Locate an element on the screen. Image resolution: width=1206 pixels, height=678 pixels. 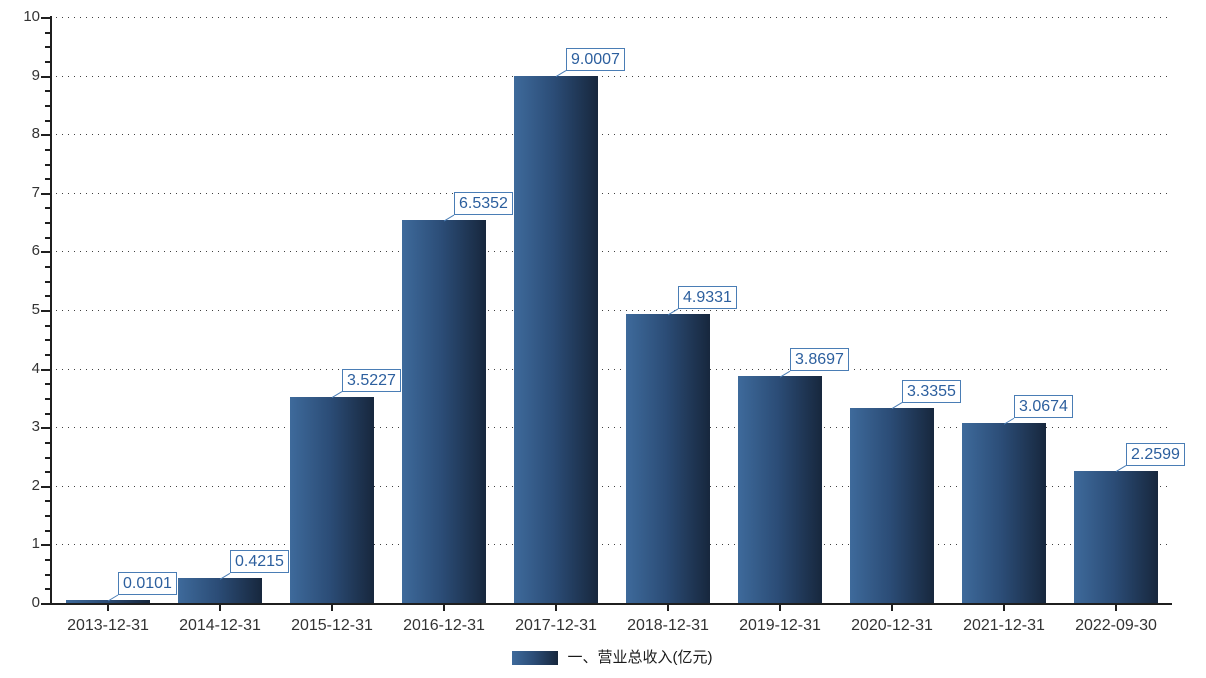
x-tick-label: 2020-12-31 is located at coordinates (892, 625).